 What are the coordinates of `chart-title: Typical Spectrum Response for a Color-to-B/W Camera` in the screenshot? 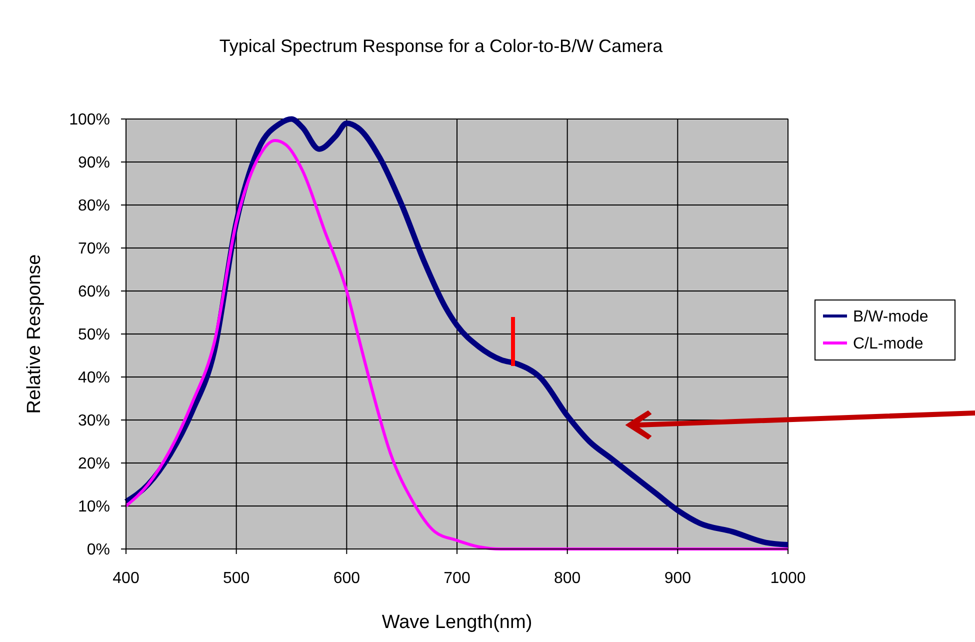 It's located at (441, 46).